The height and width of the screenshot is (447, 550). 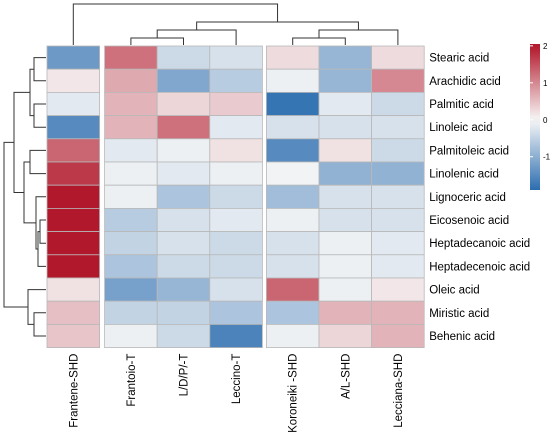 What do you see at coordinates (540, 116) in the screenshot?
I see `color-legend: 2 1 0 -1` at bounding box center [540, 116].